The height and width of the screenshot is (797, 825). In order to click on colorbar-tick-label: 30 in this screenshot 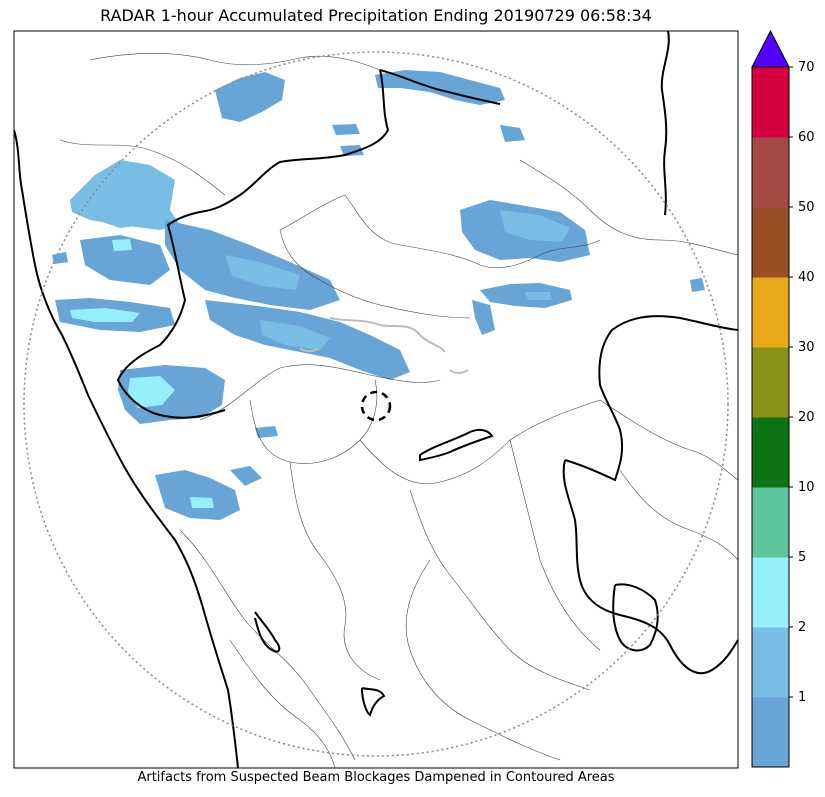, I will do `click(806, 347)`.